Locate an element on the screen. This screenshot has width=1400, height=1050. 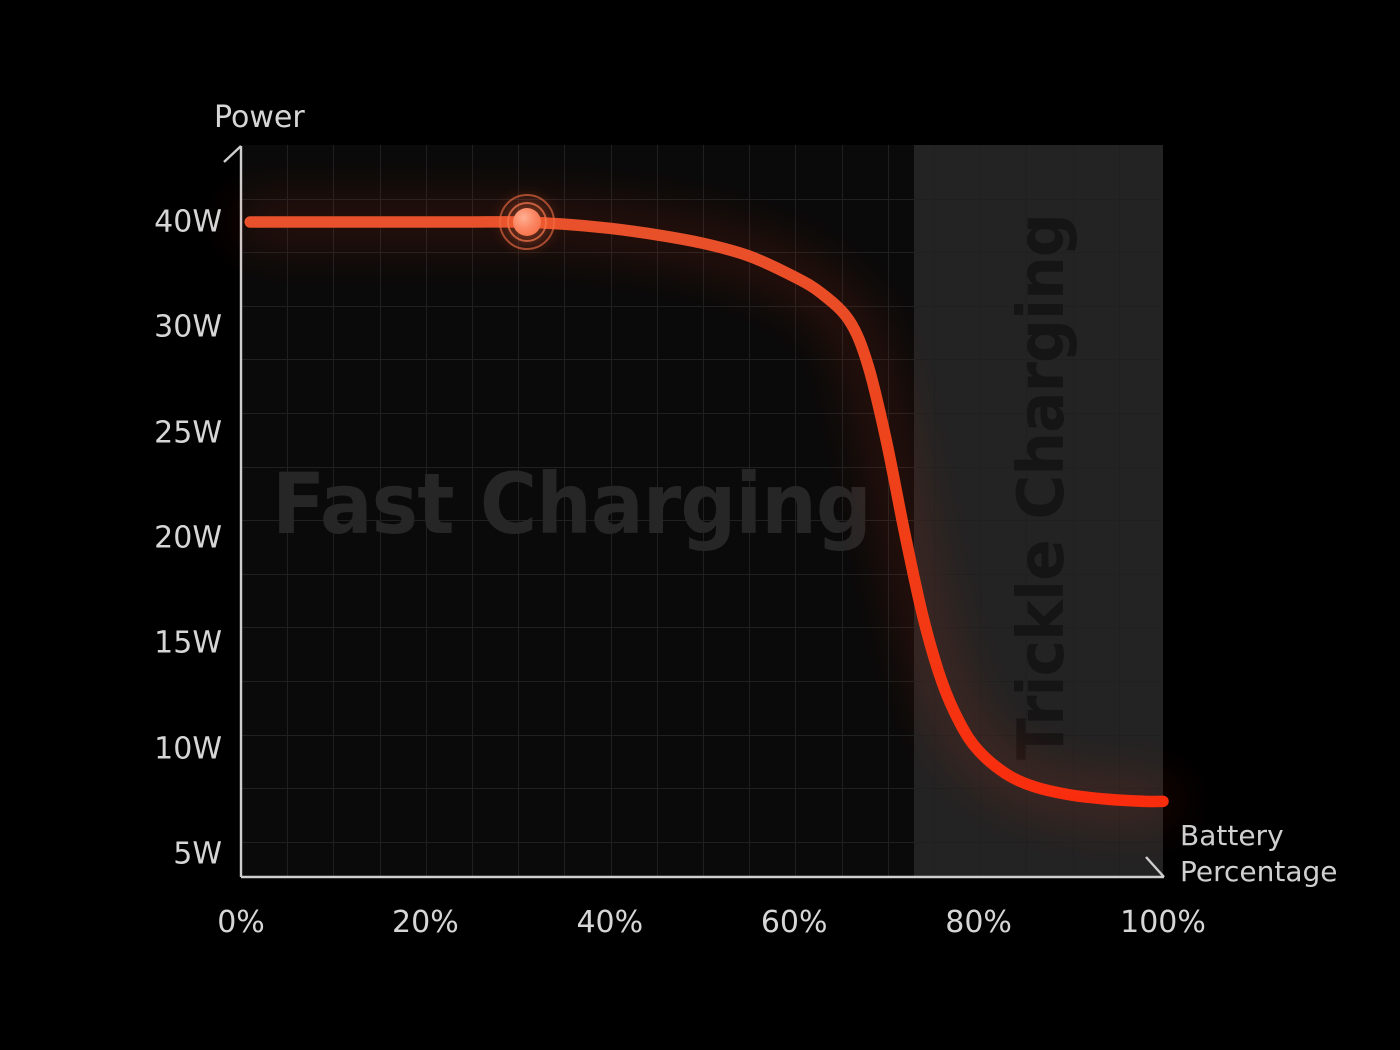
marker-inner-ring is located at coordinates (526, 222).